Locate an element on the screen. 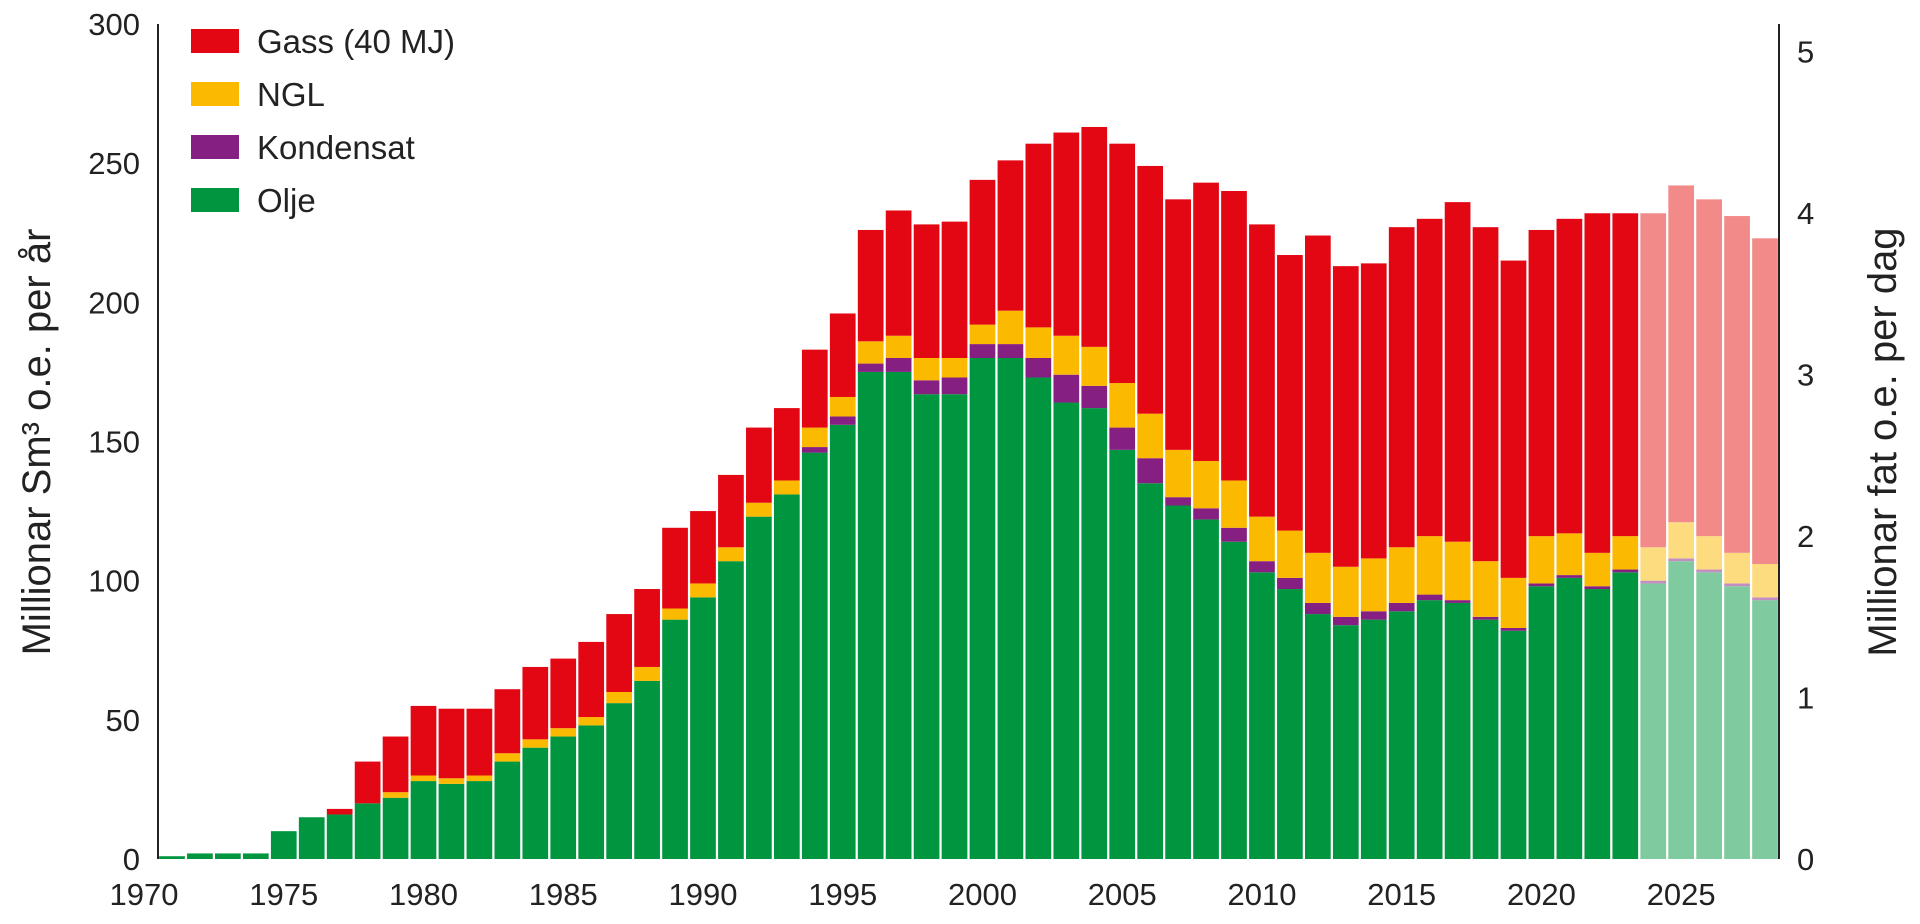  legend: Gass (40 MJ) NGL Kondensat Olje is located at coordinates (323, 121).